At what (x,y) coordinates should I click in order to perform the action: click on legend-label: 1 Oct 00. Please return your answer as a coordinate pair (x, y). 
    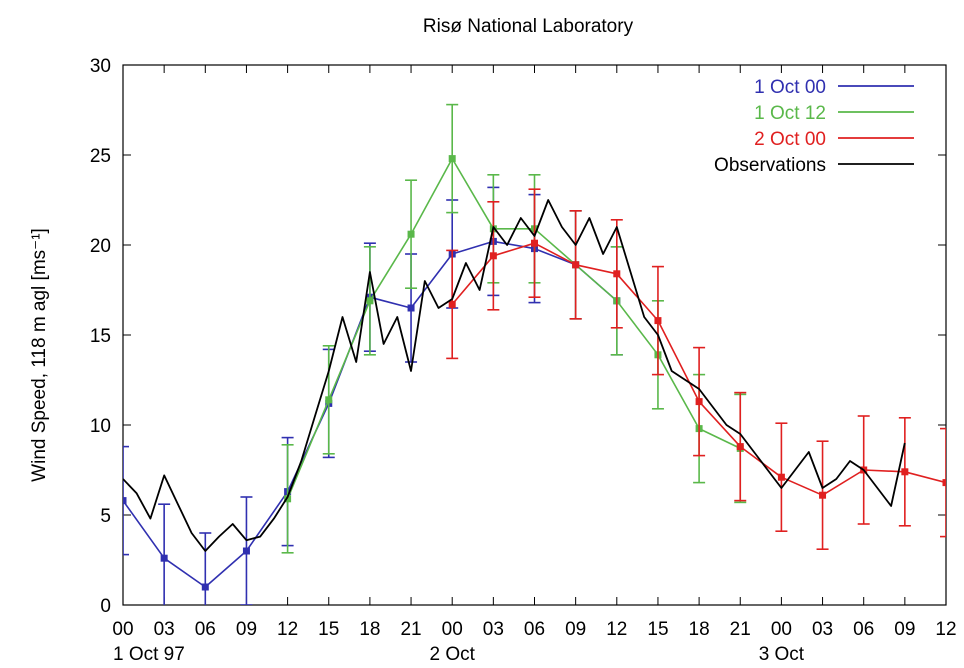
    Looking at the image, I should click on (790, 87).